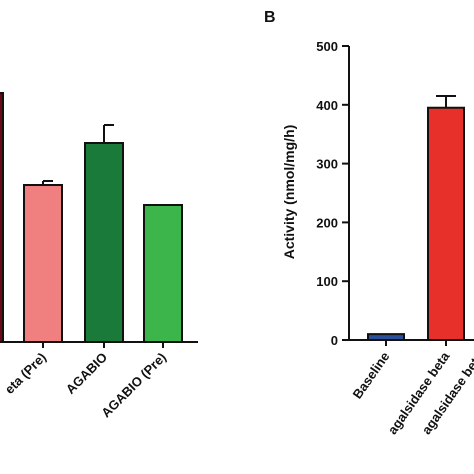  Describe the element at coordinates (86, 373) in the screenshot. I see `x-tick-label: AGABIO` at that location.